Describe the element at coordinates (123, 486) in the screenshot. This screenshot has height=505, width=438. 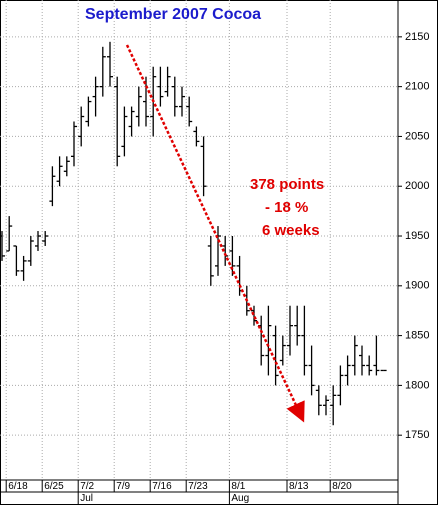
I see `x-tick-label: 7/9` at that location.